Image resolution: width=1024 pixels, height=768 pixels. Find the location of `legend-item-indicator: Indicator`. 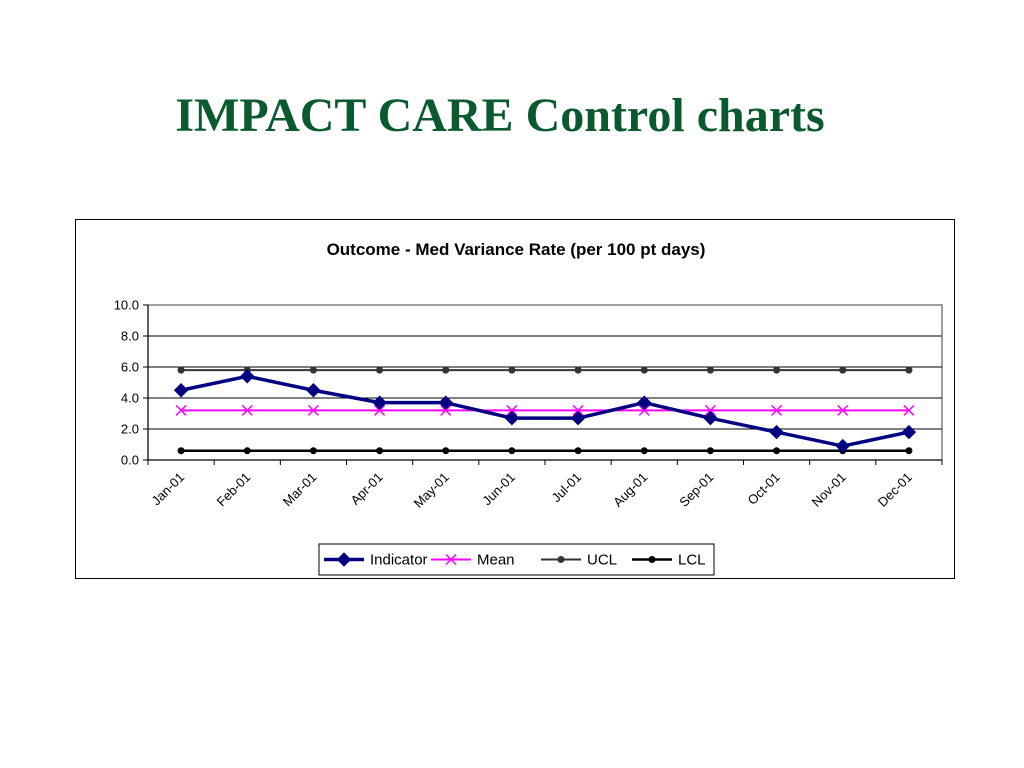

legend-item-indicator: Indicator is located at coordinates (376, 560).